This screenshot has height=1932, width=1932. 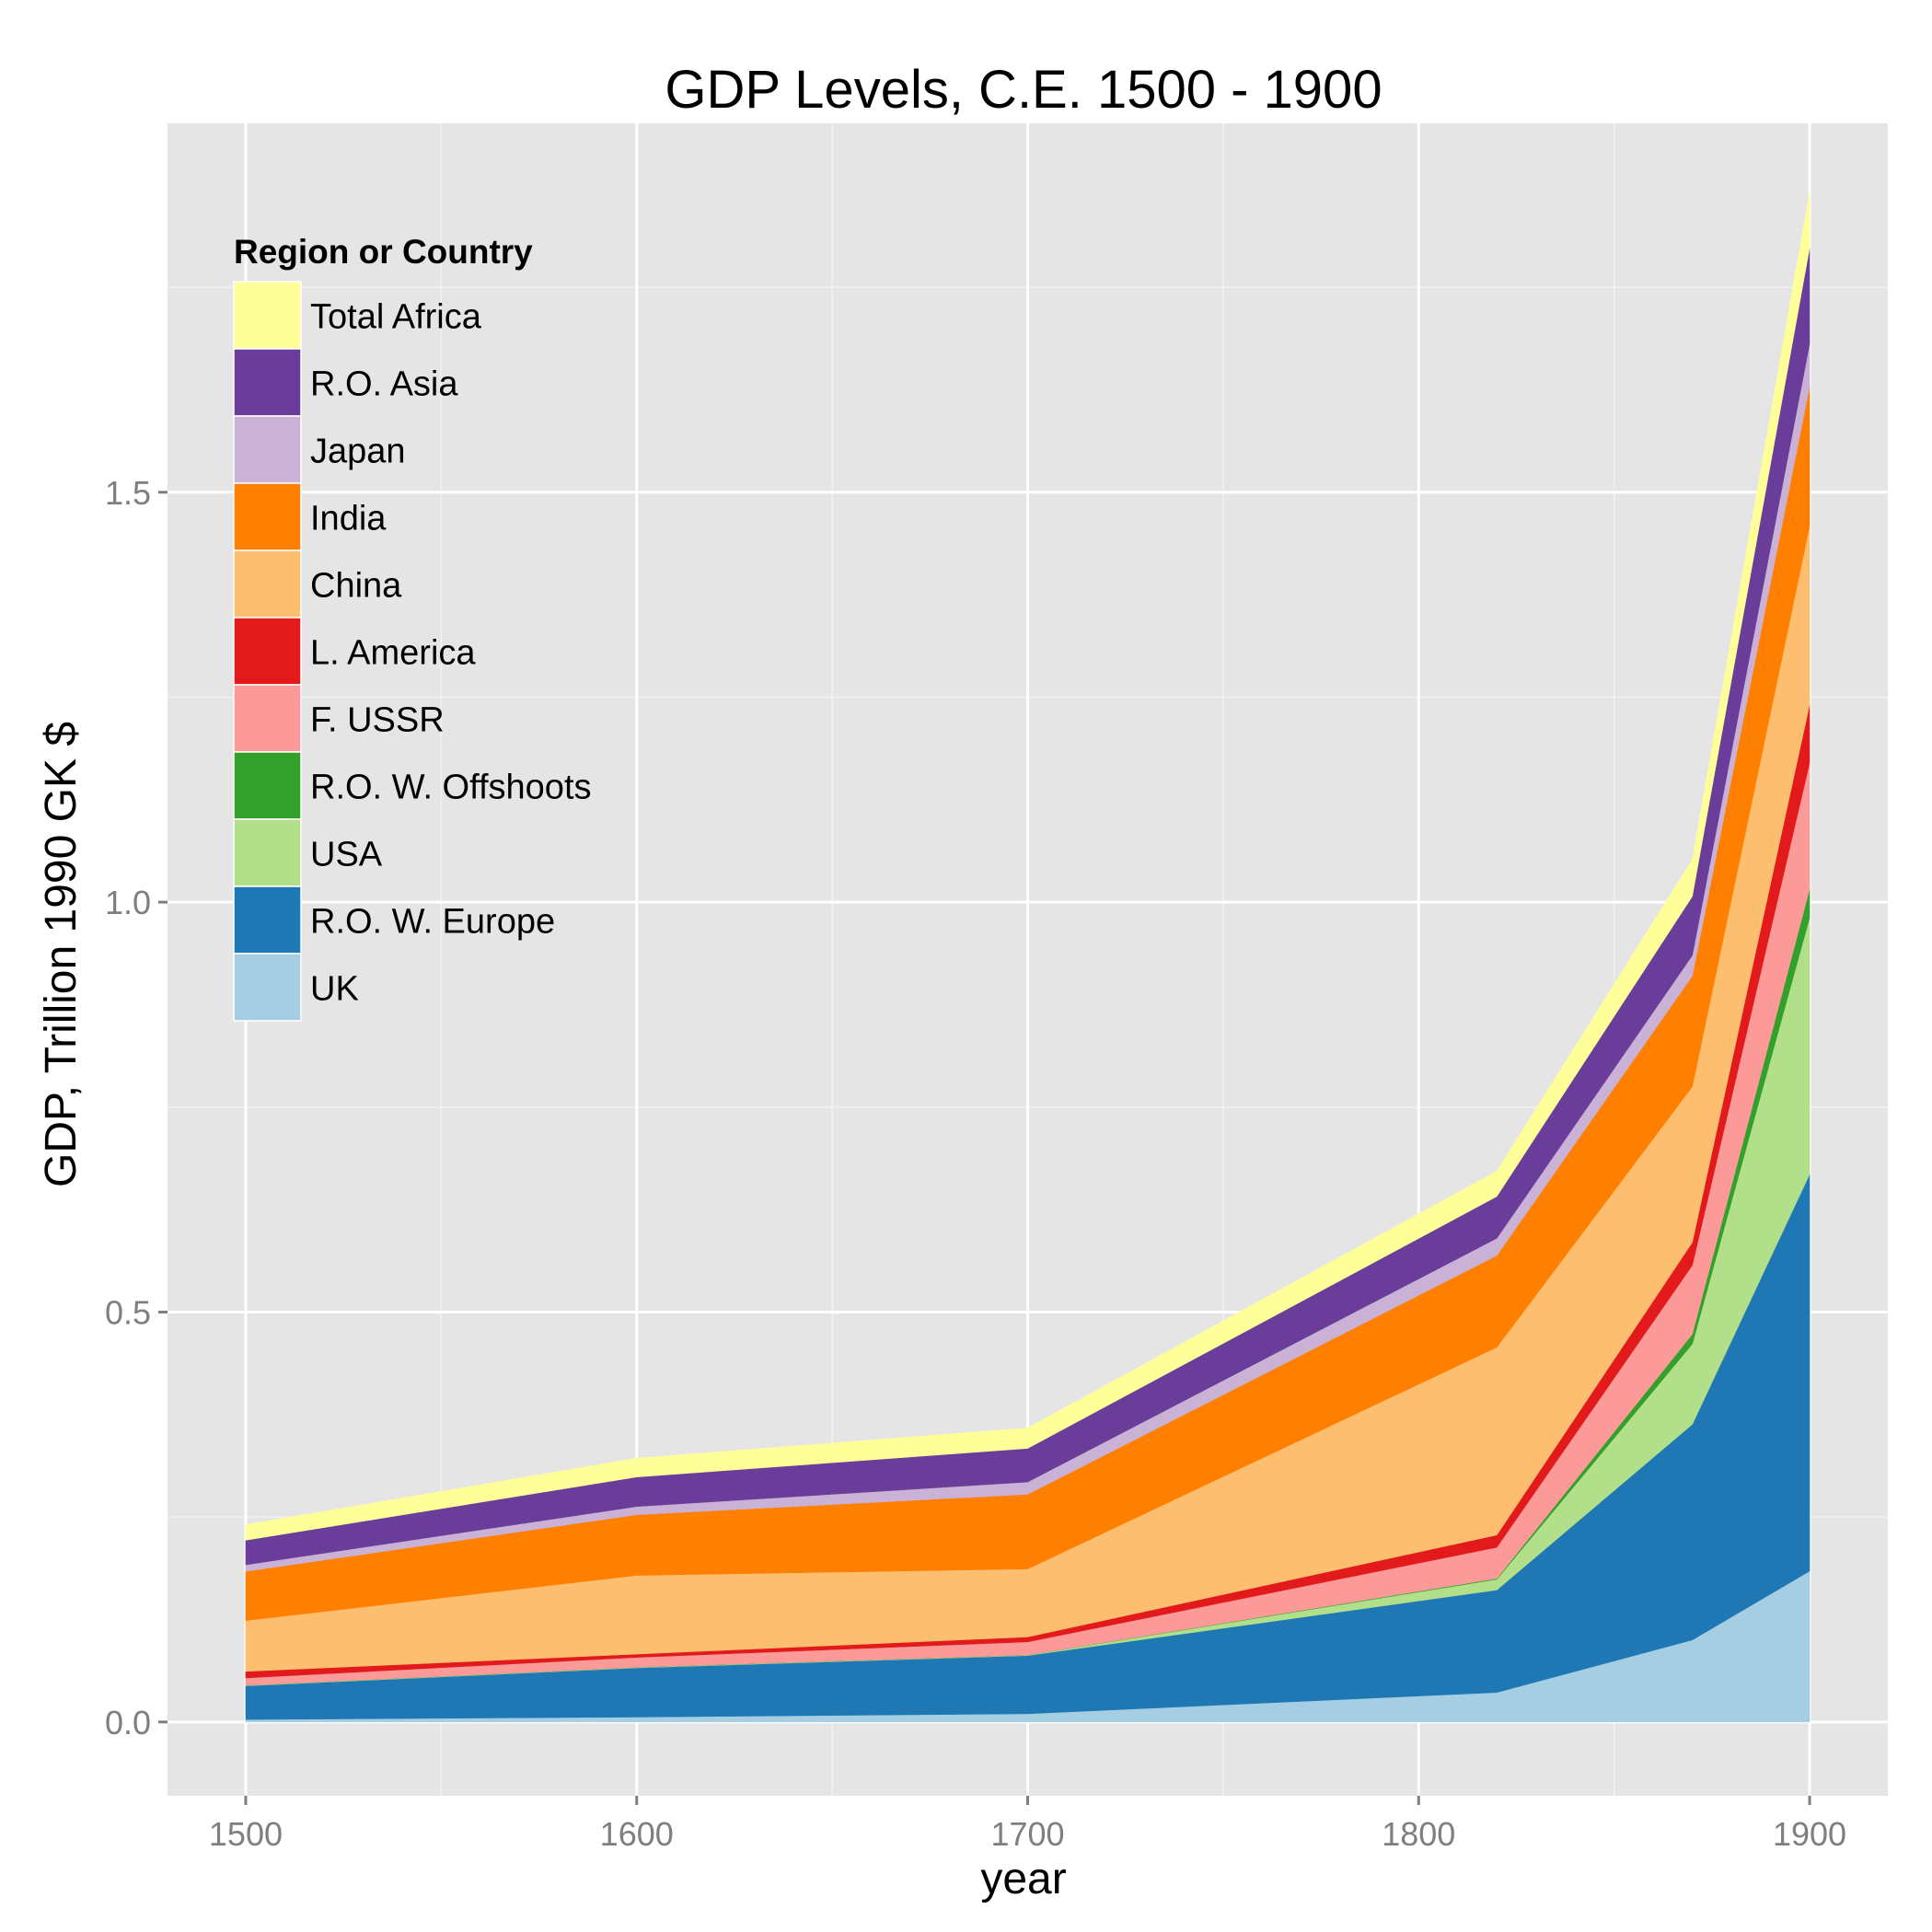 I want to click on legend-label-r-o-asia: R.O. Asia, so click(x=384, y=385).